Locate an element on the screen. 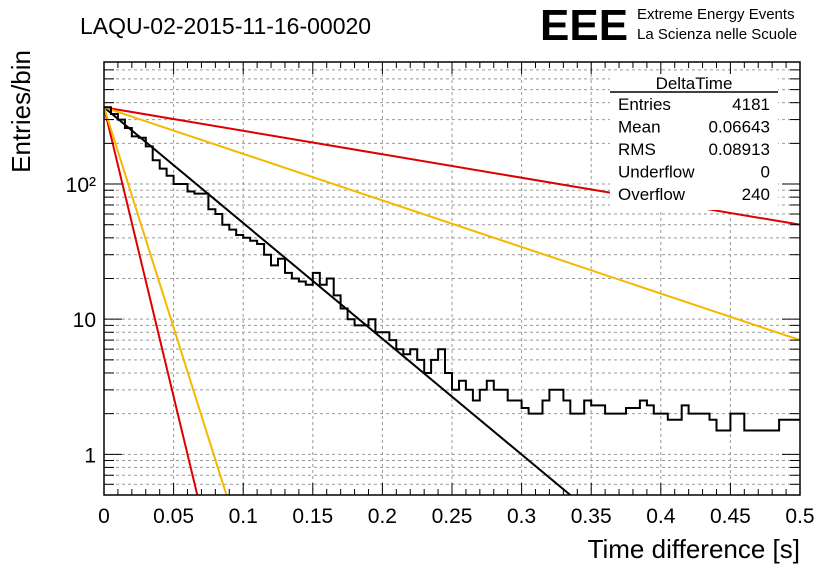 The image size is (836, 572). x-tick-label: 0.3 is located at coordinates (521, 516).